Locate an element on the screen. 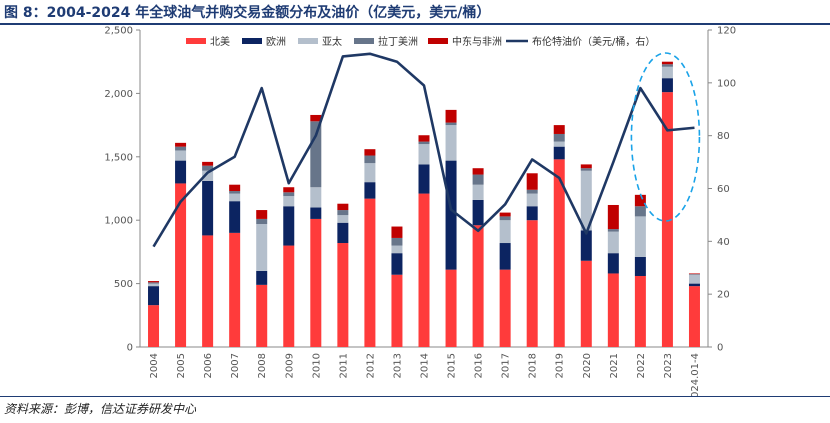  x-tick-label: 2019 is located at coordinates (560, 365).